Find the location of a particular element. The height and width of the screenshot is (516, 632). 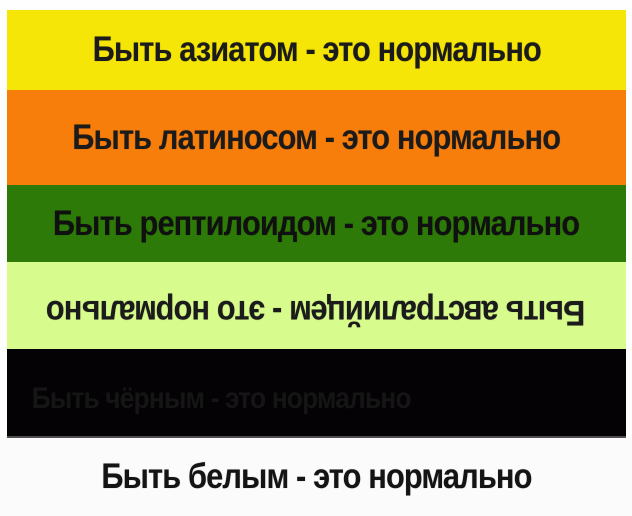

band-white-text: Быть белым - это нормально is located at coordinates (316, 476).